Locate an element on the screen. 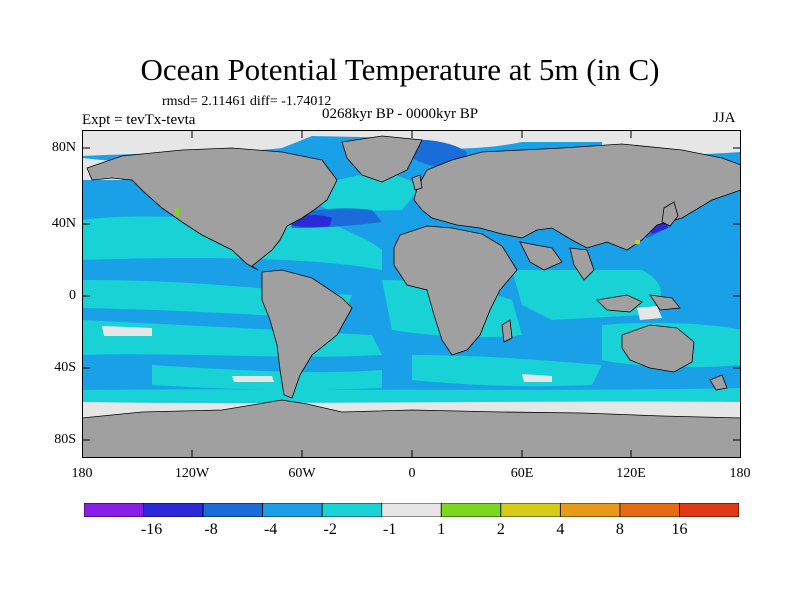 Image resolution: width=800 pixels, height=600 pixels. colorbar-label: -16 is located at coordinates (151, 529).